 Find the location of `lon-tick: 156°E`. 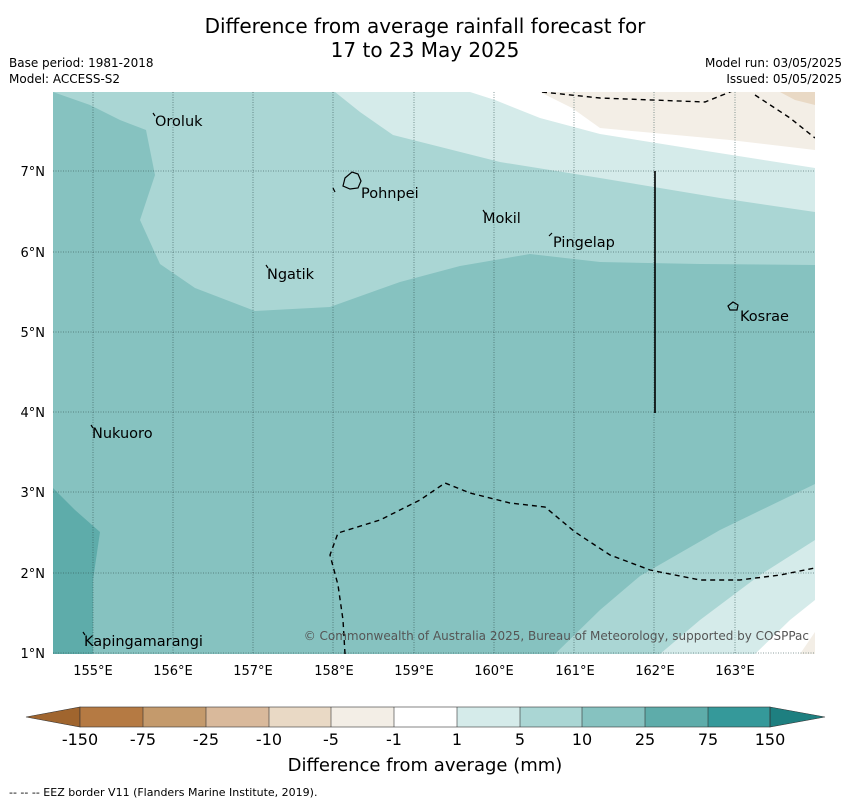

lon-tick: 156°E is located at coordinates (173, 671).